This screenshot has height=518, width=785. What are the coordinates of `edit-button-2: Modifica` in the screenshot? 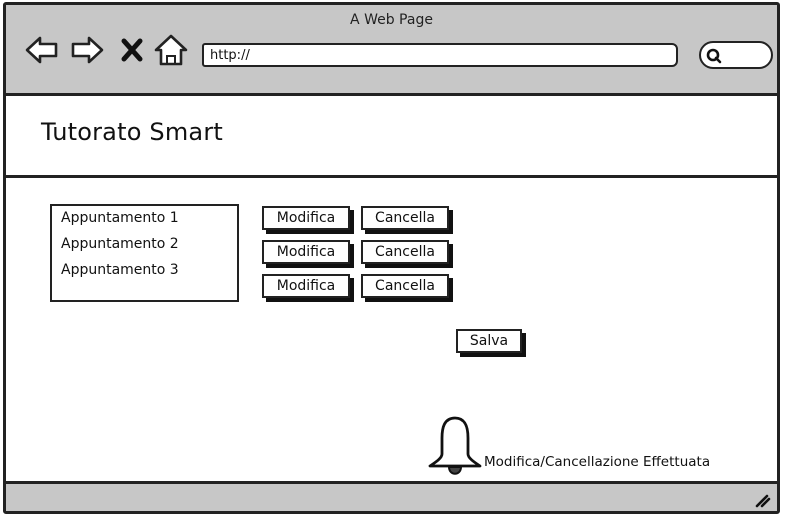 It's located at (306, 252).